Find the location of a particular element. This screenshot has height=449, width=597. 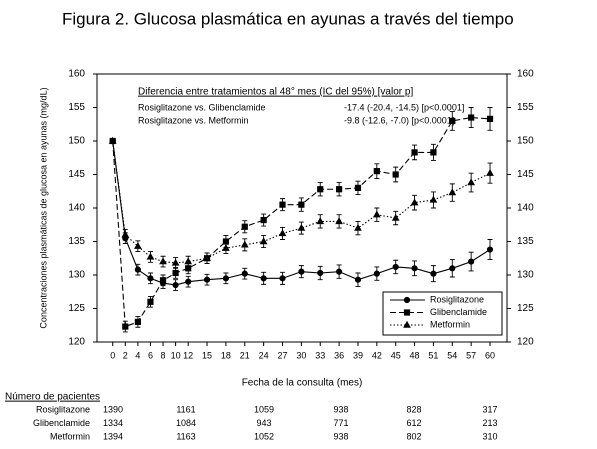

y-tick-label: 140 is located at coordinates (76, 208).